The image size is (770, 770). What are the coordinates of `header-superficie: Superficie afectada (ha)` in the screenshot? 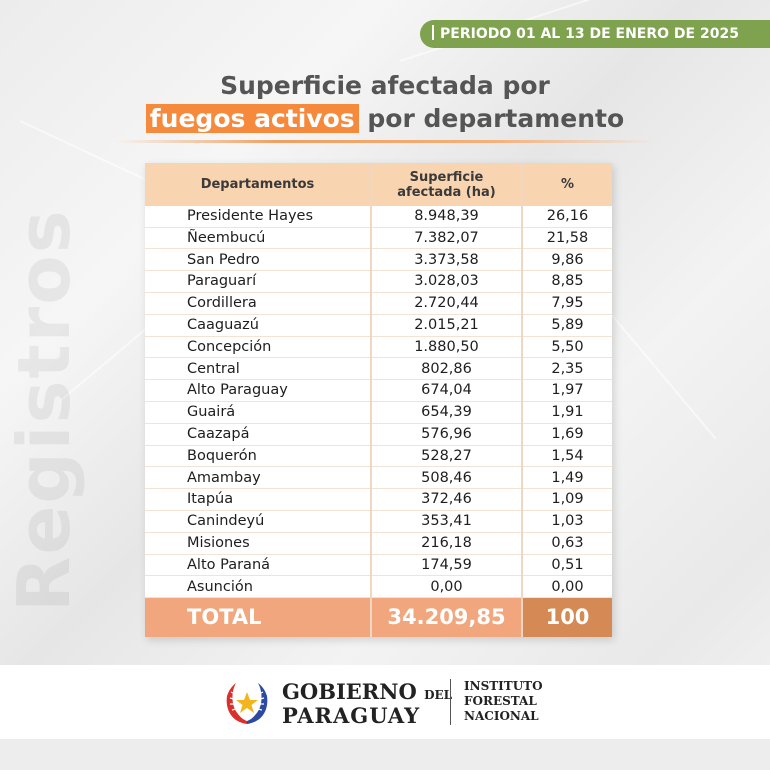 It's located at (446, 184).